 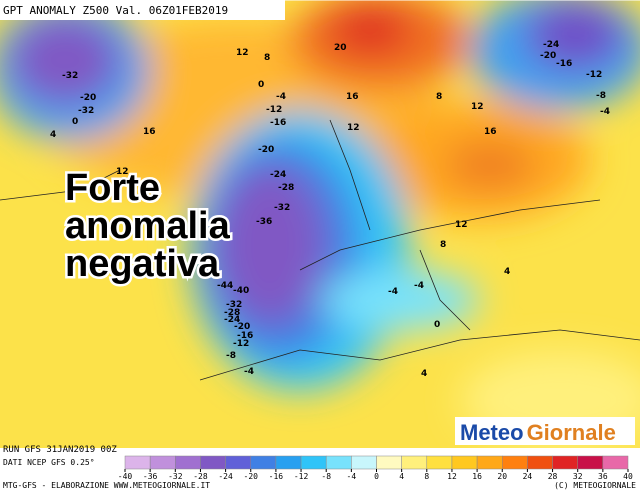 I want to click on logo: Meteo Giornale, so click(x=538, y=432).